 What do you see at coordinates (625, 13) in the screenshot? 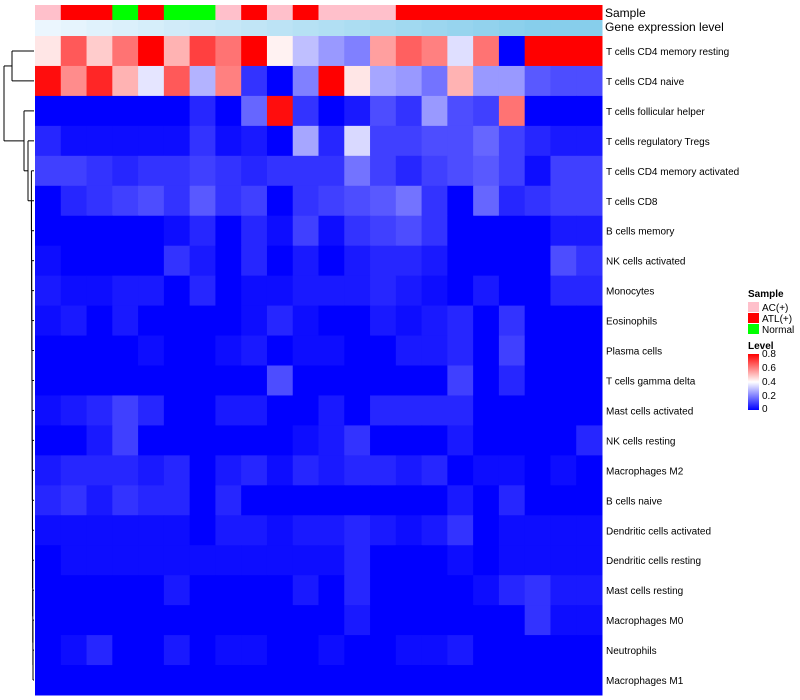
I see `annotation-label-sample: Sample` at bounding box center [625, 13].